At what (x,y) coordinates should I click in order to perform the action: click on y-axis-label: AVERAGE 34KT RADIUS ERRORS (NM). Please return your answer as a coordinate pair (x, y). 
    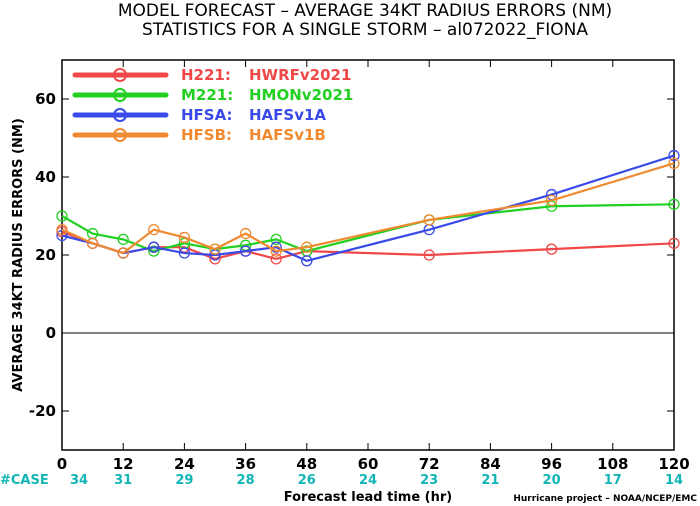
    Looking at the image, I should click on (18, 255).